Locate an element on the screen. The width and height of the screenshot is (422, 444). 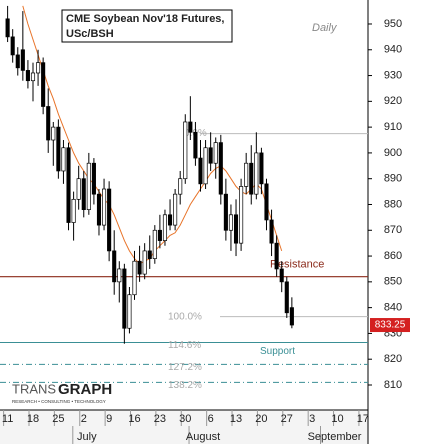
x-tick-label: 23 is located at coordinates (160, 419).